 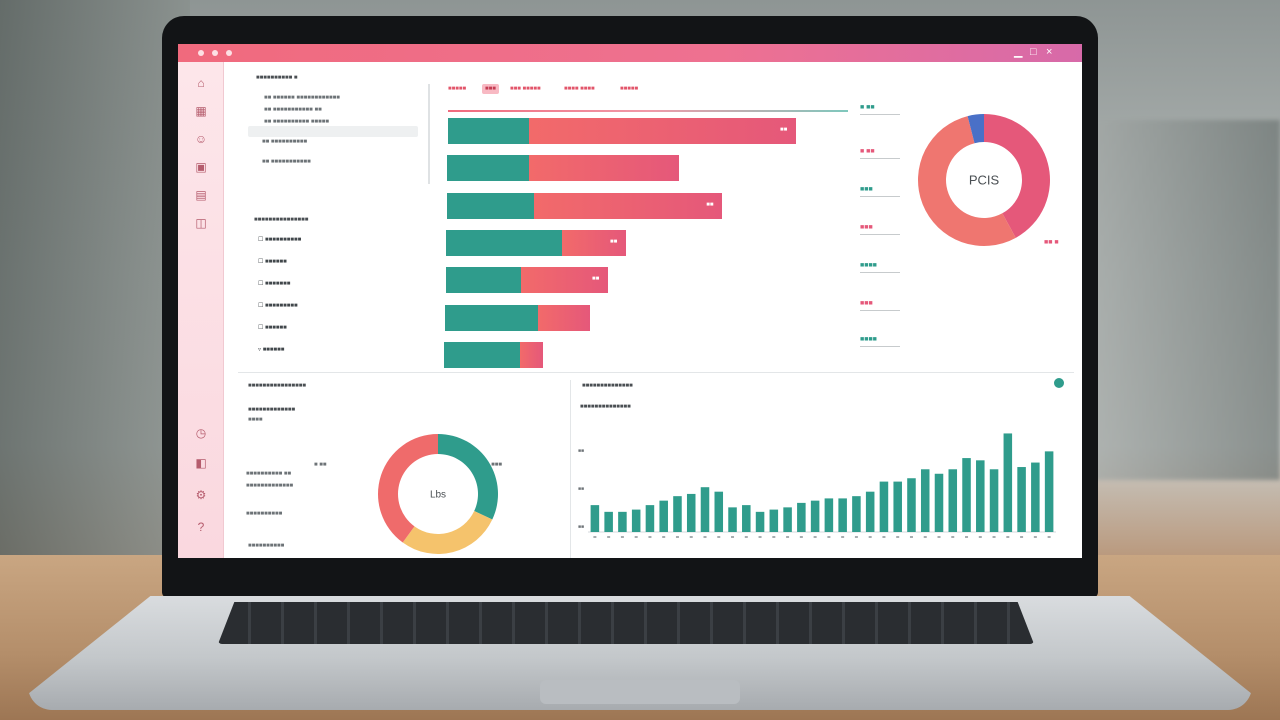 I want to click on tree-item: ■■ ■■■■■■■■■■■ ■■, so click(x=293, y=110).